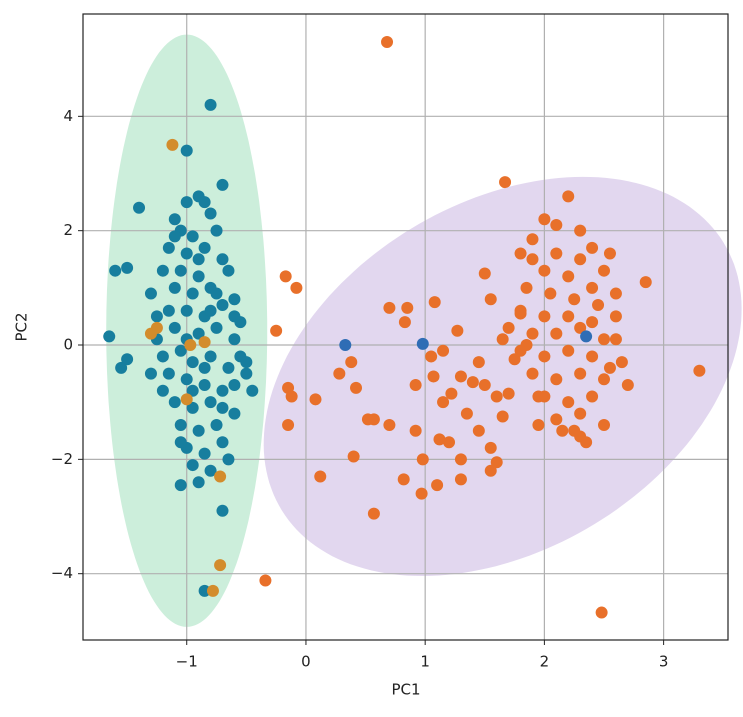 This screenshot has height=717, width=743. I want to click on x-tick-label: 0, so click(306, 662).